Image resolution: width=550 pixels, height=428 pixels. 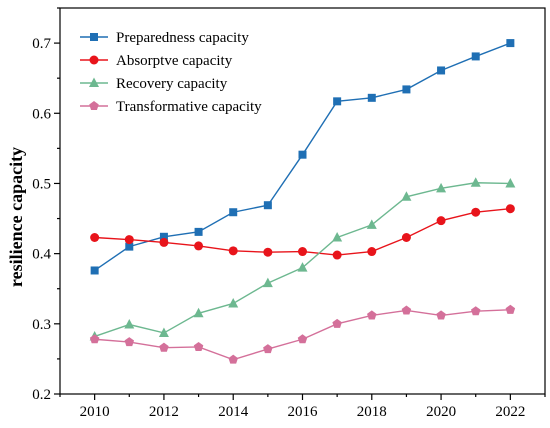 What do you see at coordinates (174, 61) in the screenshot?
I see `legend-label: Absorptve capacity` at bounding box center [174, 61].